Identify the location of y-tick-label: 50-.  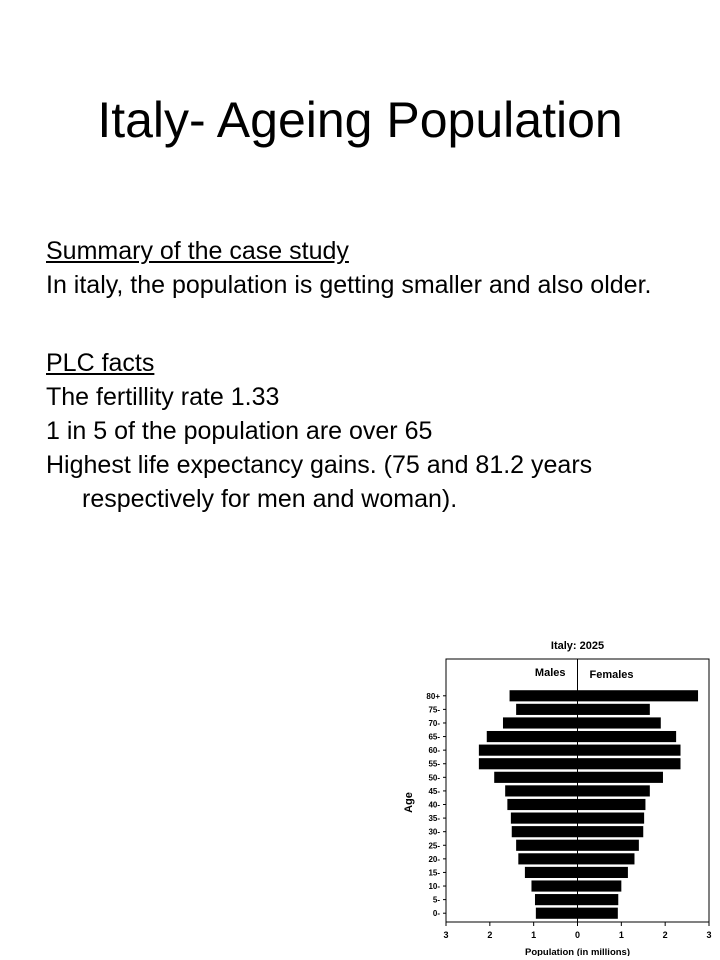
(434, 777).